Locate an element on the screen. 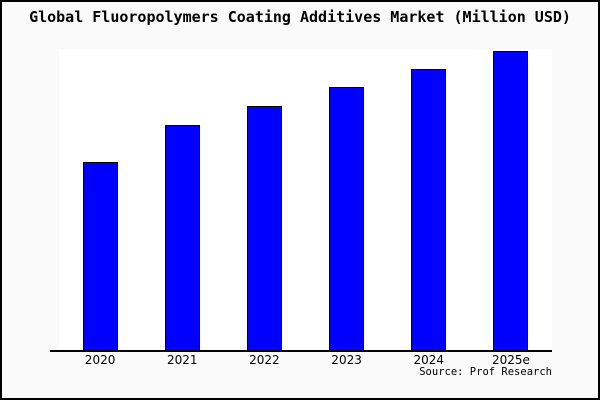  source-credit: Source: Prof Research is located at coordinates (485, 372).